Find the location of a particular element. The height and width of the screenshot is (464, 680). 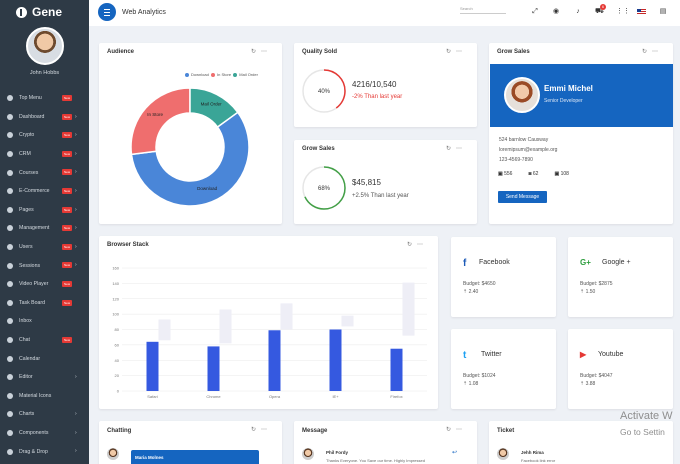

sidebar-item: Calendar is located at coordinates (44, 358).